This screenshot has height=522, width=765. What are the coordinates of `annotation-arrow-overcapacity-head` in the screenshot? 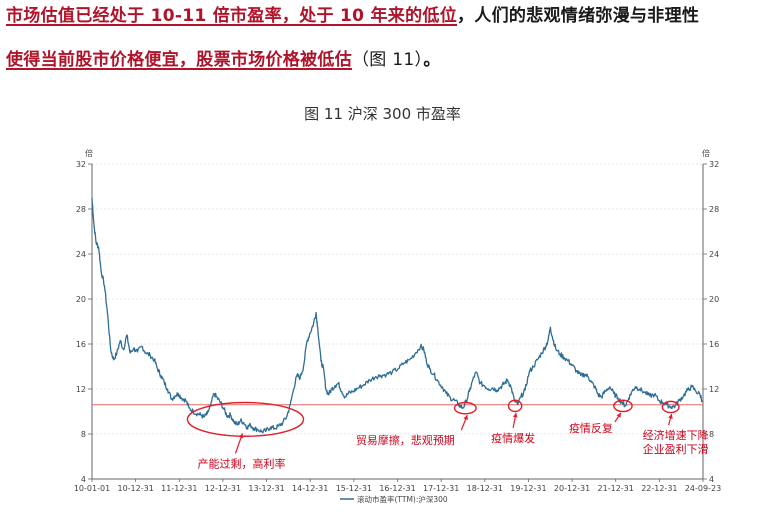 It's located at (241, 436).